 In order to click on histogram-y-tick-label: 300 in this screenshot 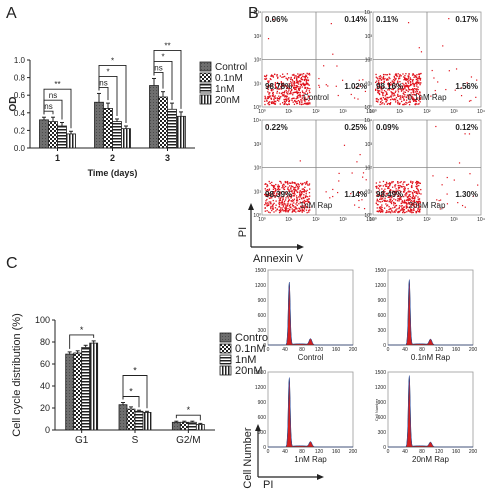, I will do `click(382, 331)`.